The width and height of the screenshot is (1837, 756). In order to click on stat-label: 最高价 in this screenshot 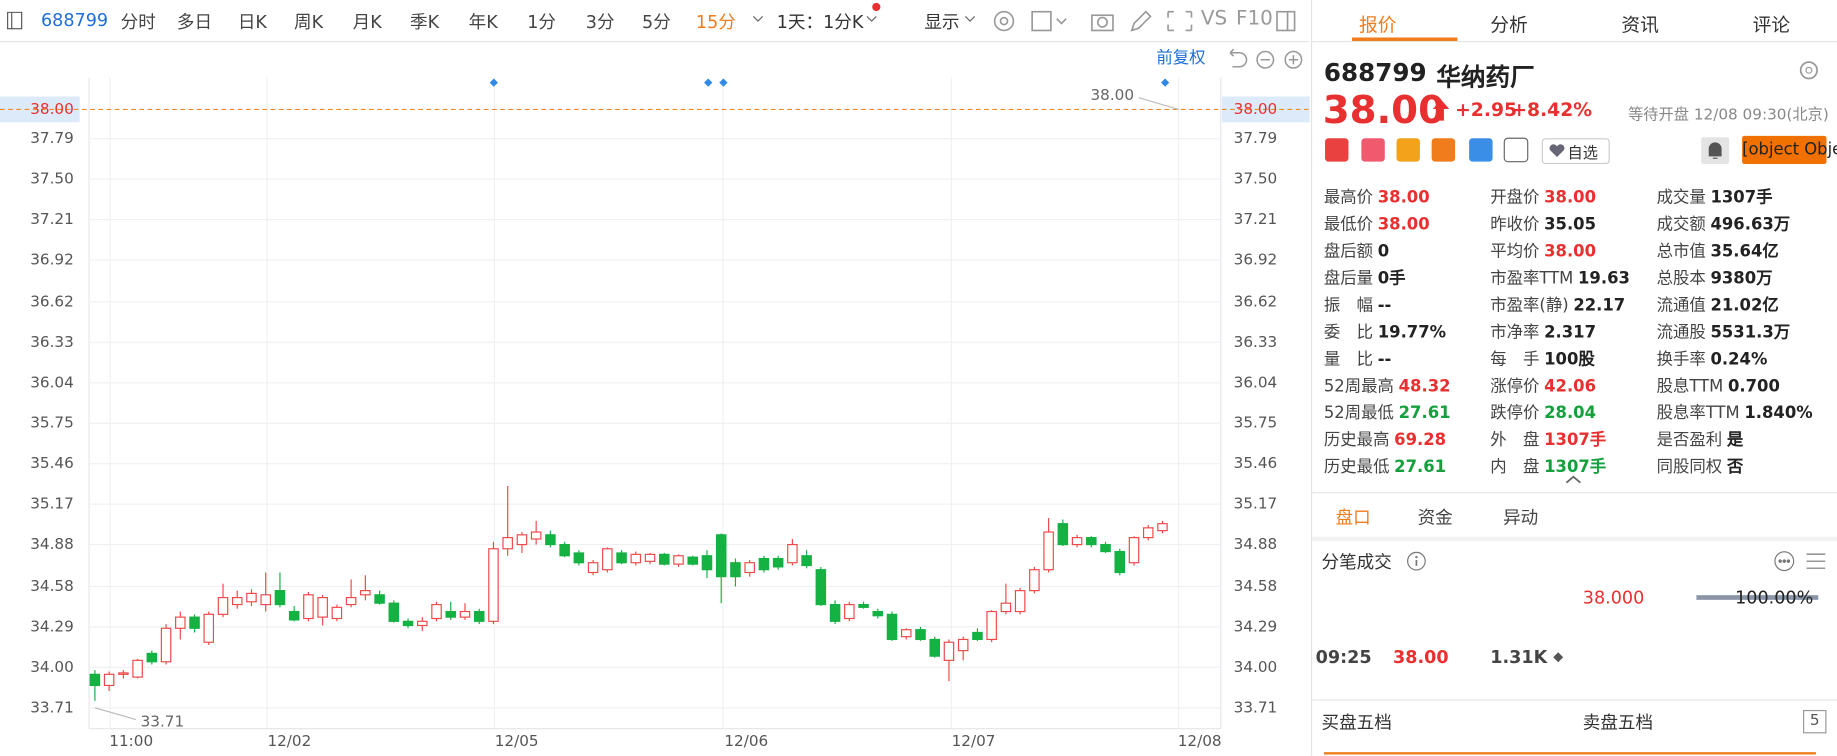, I will do `click(1348, 198)`.